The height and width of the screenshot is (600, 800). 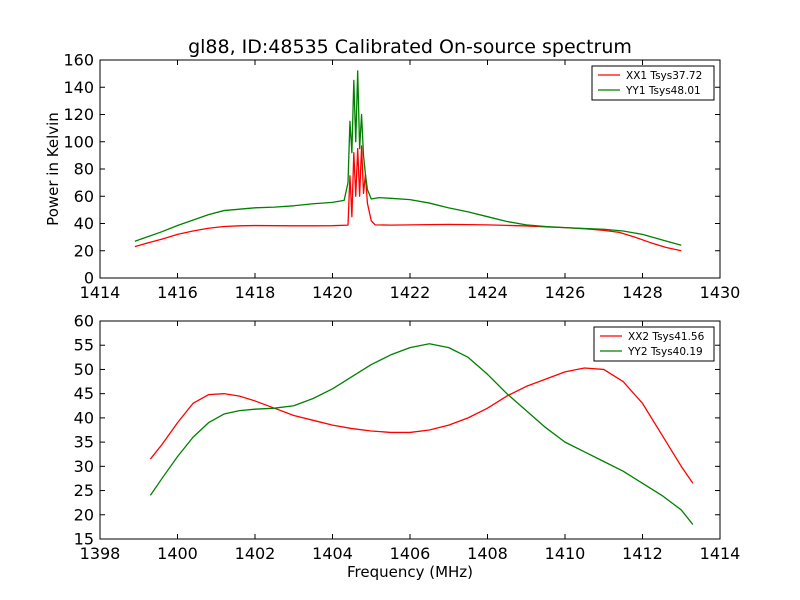 What do you see at coordinates (410, 572) in the screenshot?
I see `x-axis-label: Frequency (MHz)` at bounding box center [410, 572].